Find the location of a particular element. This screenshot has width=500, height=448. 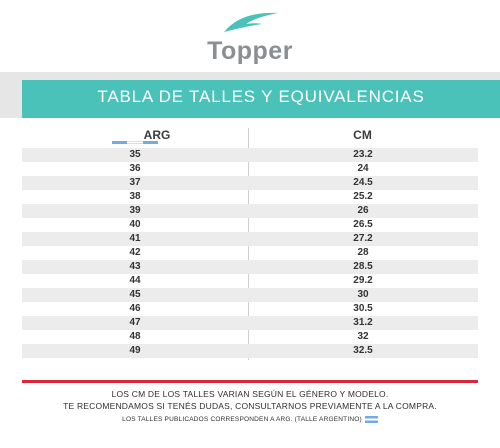

topper-swoosh-icon is located at coordinates (251, 22).